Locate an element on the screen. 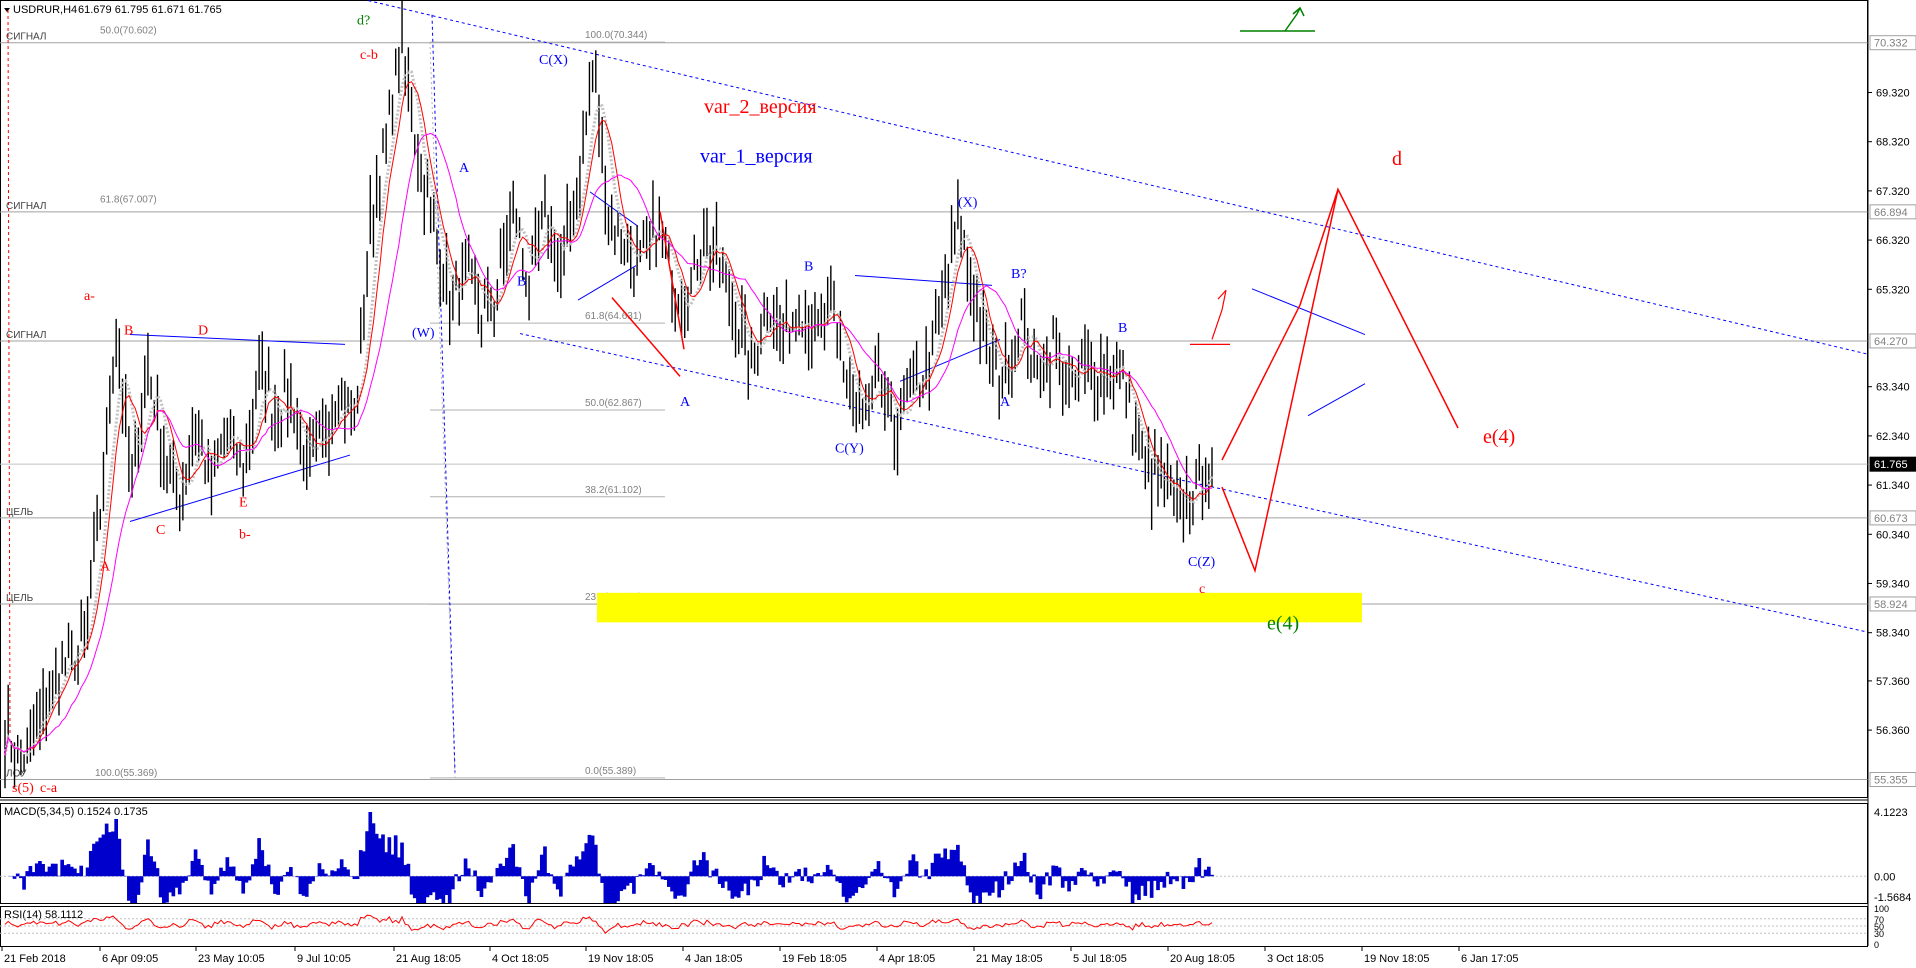 This screenshot has width=1916, height=968. y-tick-label: 65.320 is located at coordinates (1893, 290).